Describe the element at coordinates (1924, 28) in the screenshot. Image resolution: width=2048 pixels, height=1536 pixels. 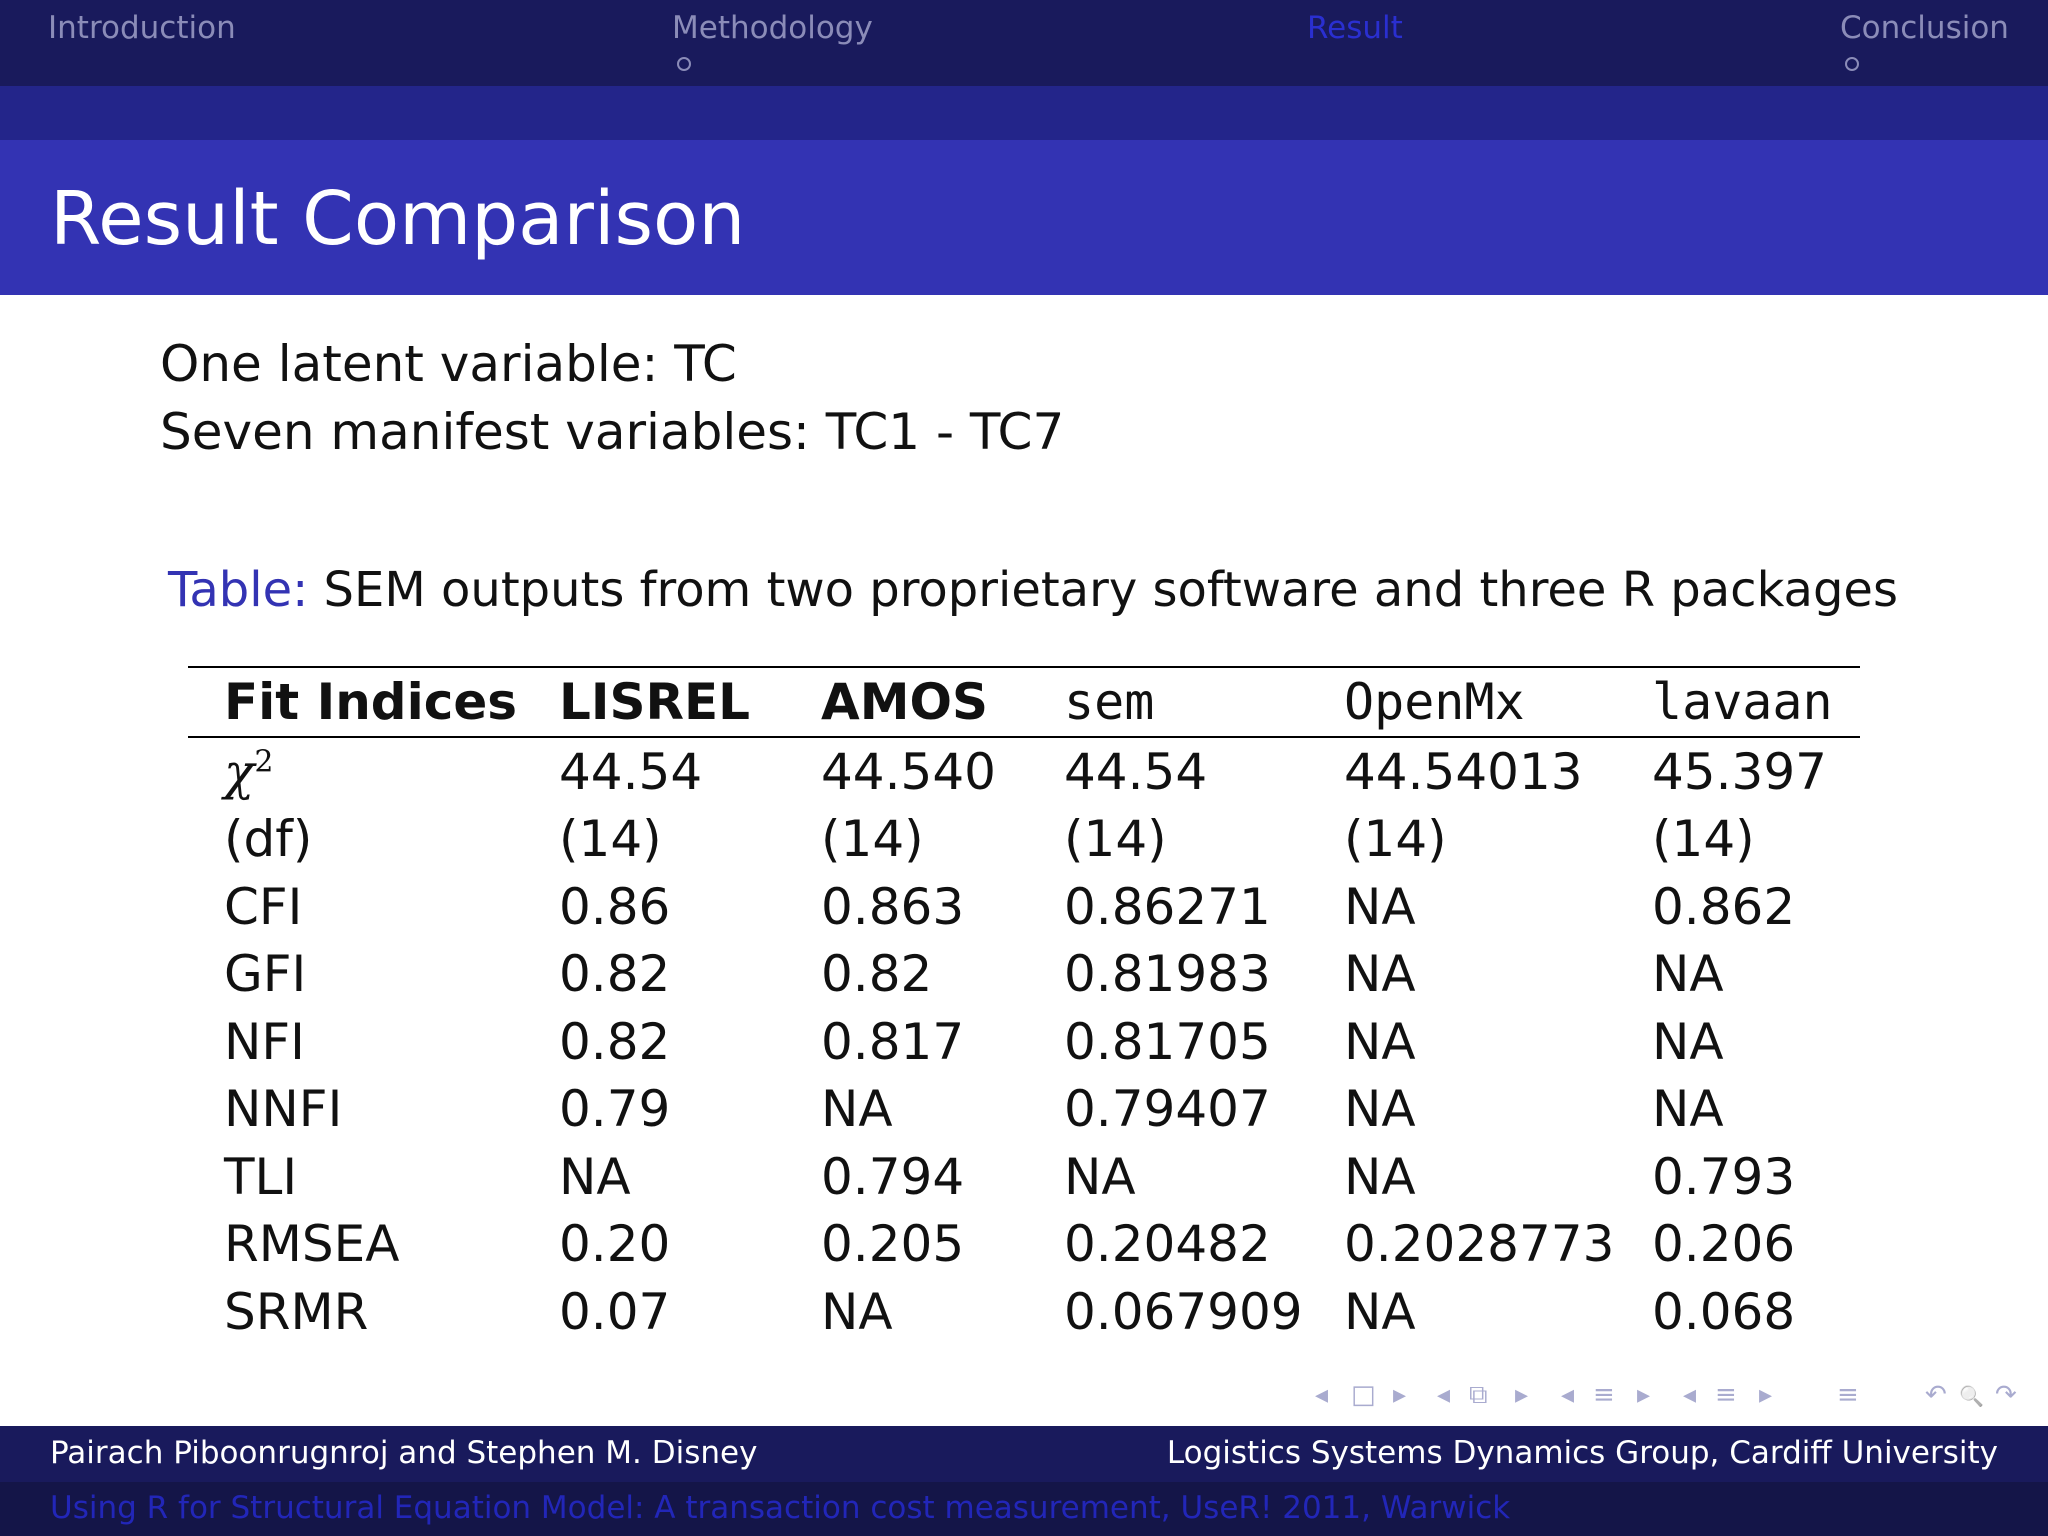
I see `nav-section-conclusion: Conclusion` at that location.